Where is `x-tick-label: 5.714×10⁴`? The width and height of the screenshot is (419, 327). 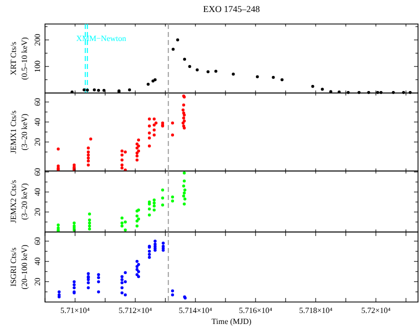
x-tick-label: 5.714×10⁴ is located at coordinates (195, 310).